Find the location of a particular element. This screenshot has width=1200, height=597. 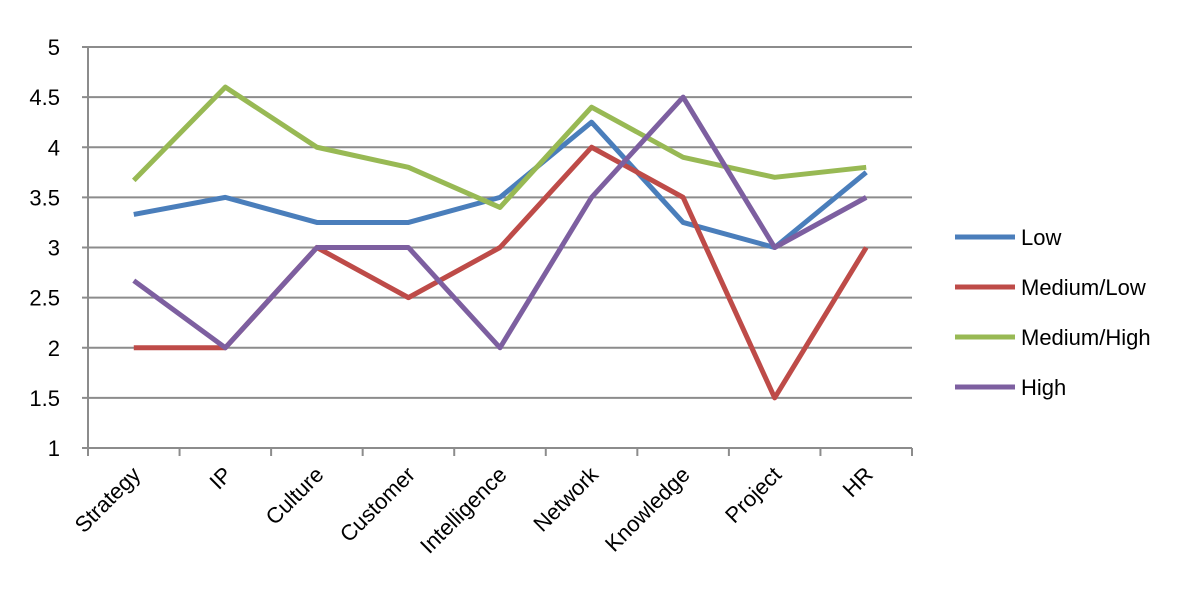

legend: Low Medium/Low Medium/High High is located at coordinates (1053, 312).